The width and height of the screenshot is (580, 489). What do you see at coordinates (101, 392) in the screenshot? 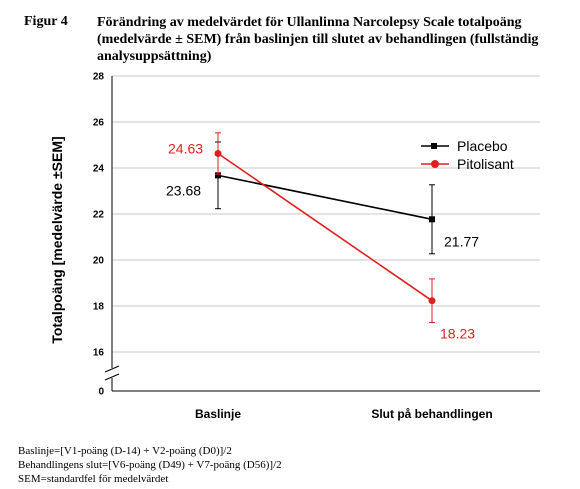
I see `y-tick-label: 0` at bounding box center [101, 392].